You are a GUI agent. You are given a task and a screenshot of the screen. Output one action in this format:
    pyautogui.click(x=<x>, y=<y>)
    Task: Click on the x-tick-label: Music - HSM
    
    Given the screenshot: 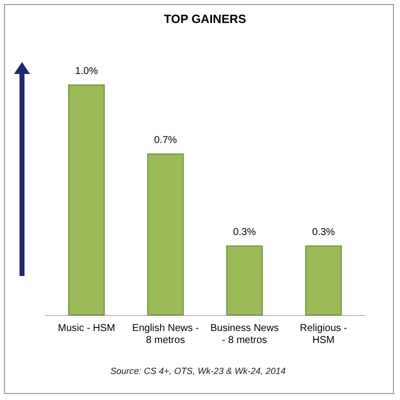 What is the action you would take?
    pyautogui.click(x=87, y=328)
    